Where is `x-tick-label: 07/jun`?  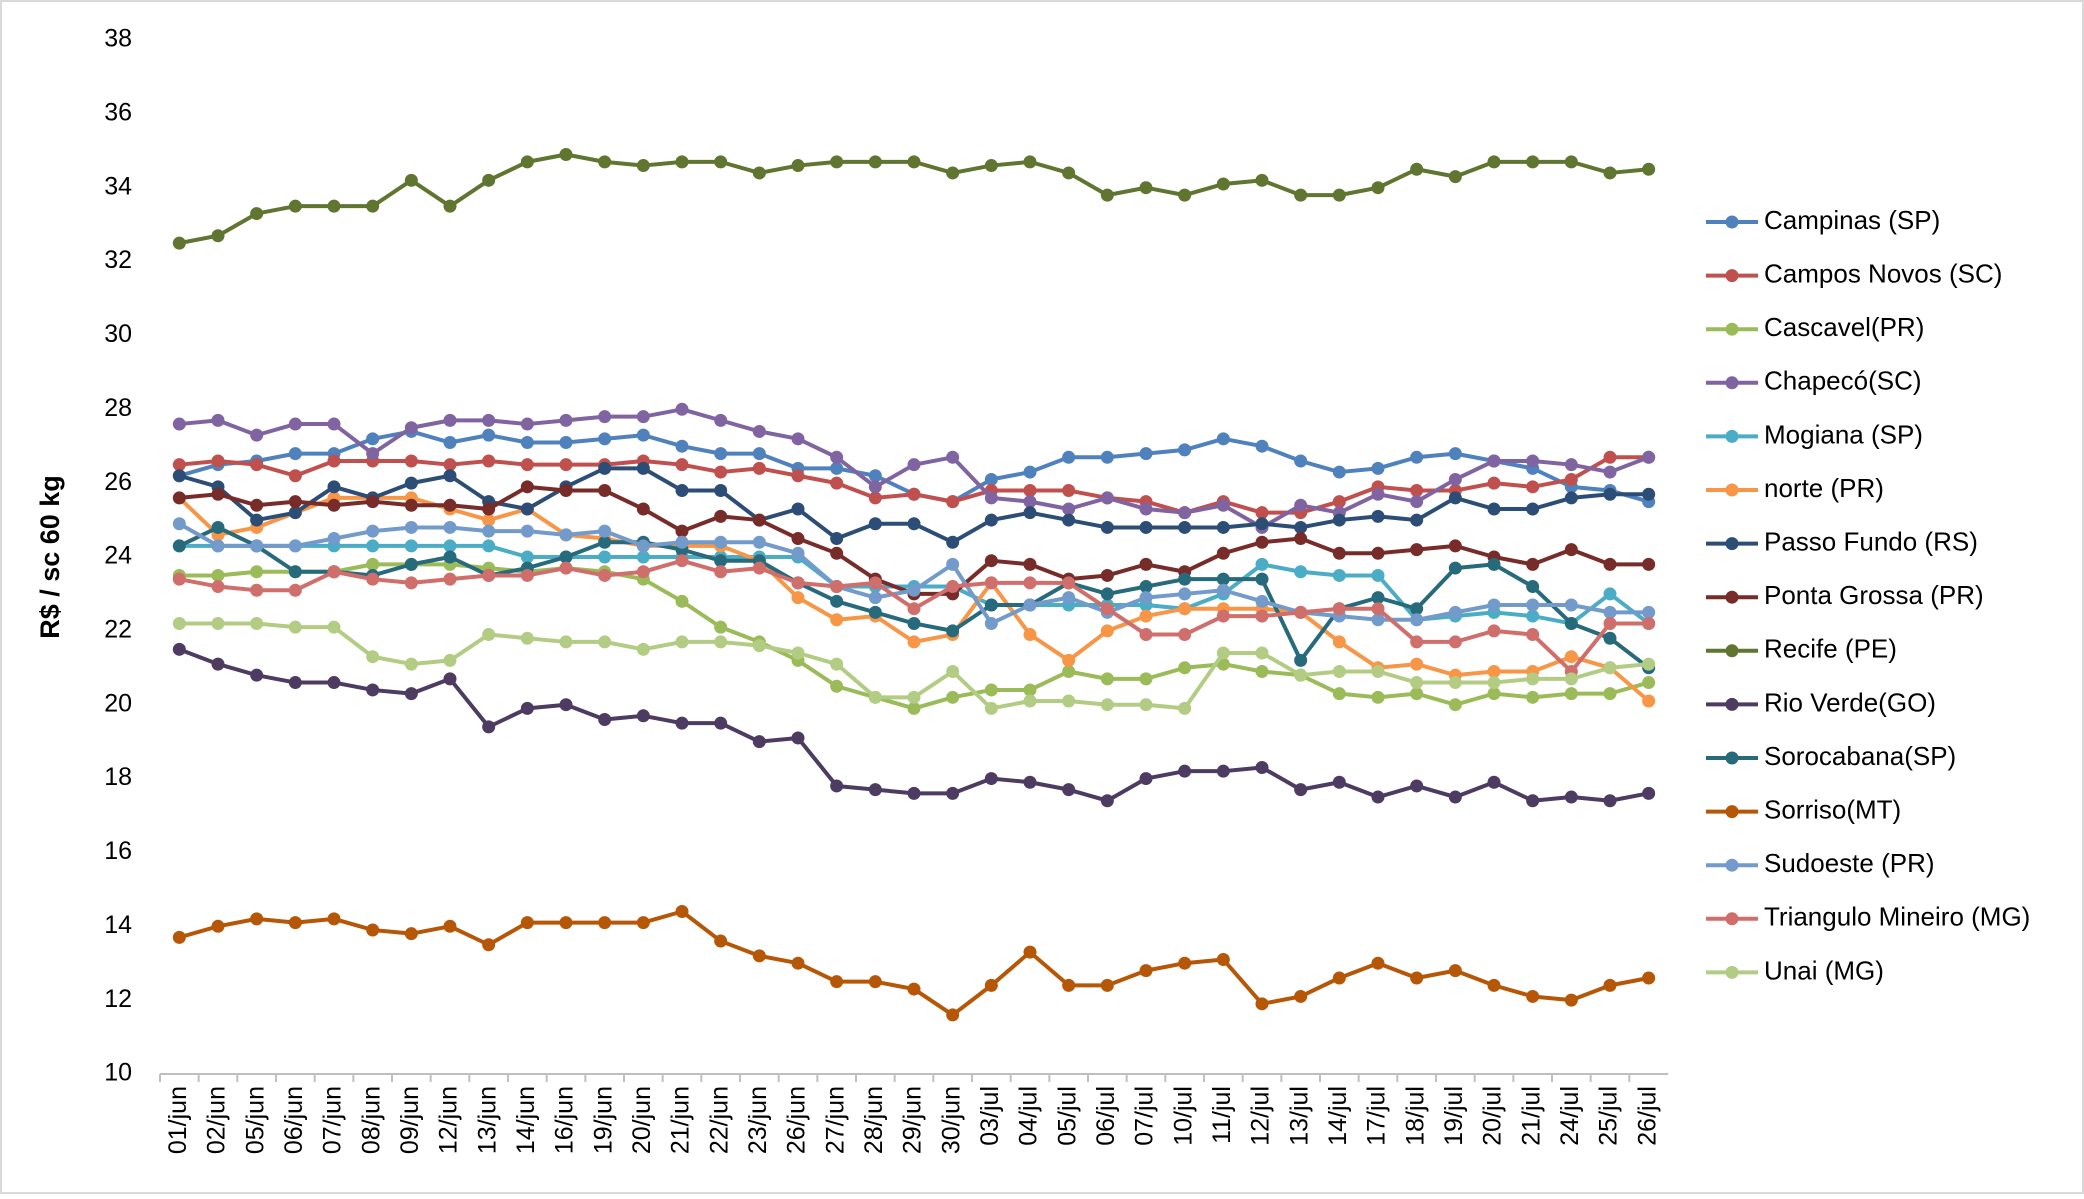 x-tick-label: 07/jun is located at coordinates (333, 1120).